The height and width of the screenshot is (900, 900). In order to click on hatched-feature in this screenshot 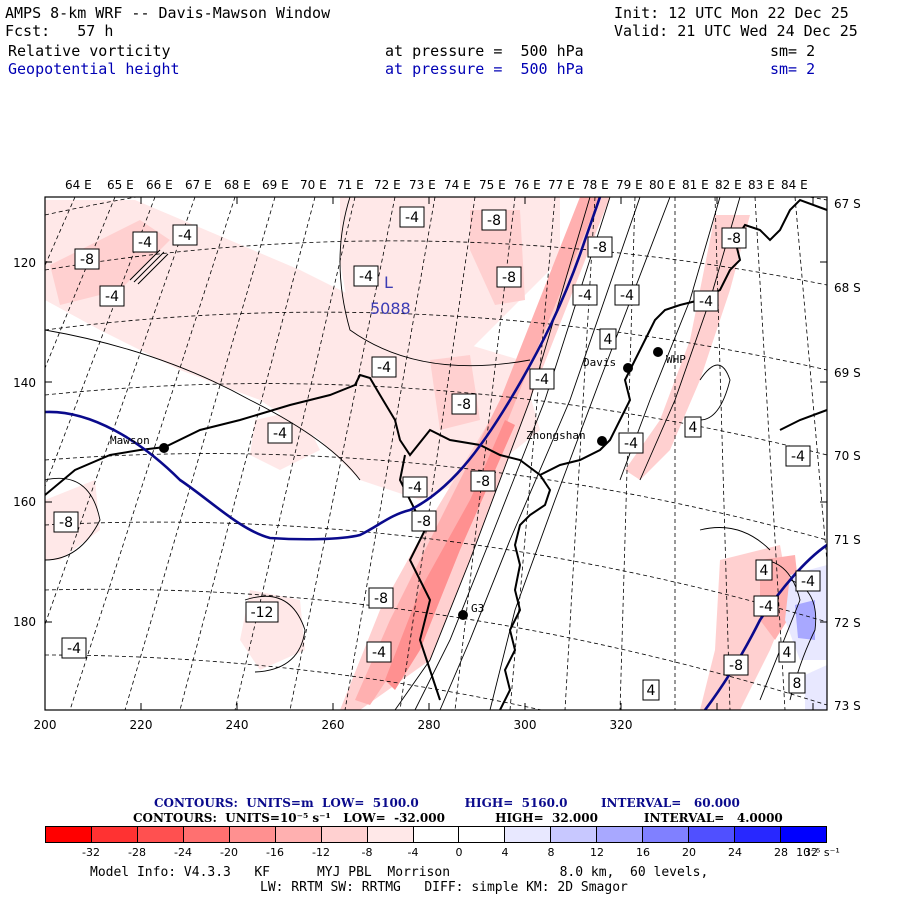, I will do `click(149, 267)`.